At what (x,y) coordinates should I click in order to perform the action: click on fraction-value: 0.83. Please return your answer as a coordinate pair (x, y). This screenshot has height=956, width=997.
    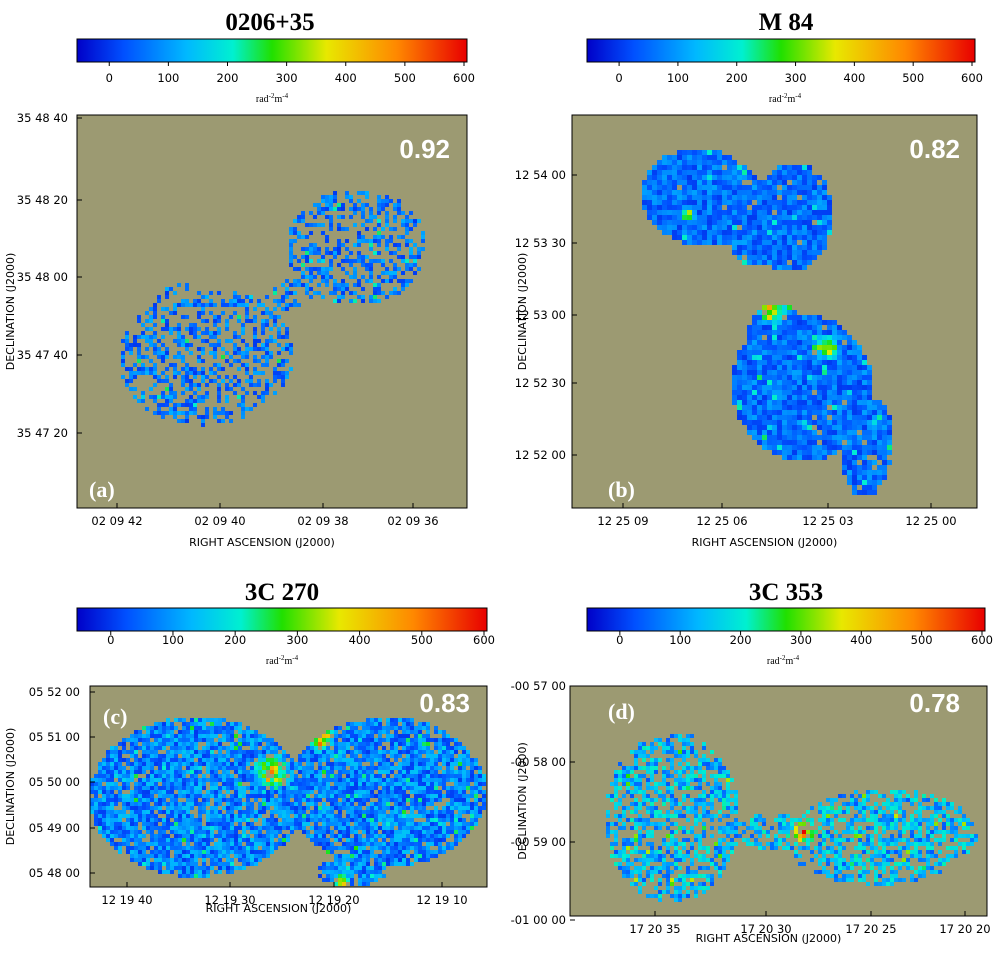
    Looking at the image, I should click on (444, 703).